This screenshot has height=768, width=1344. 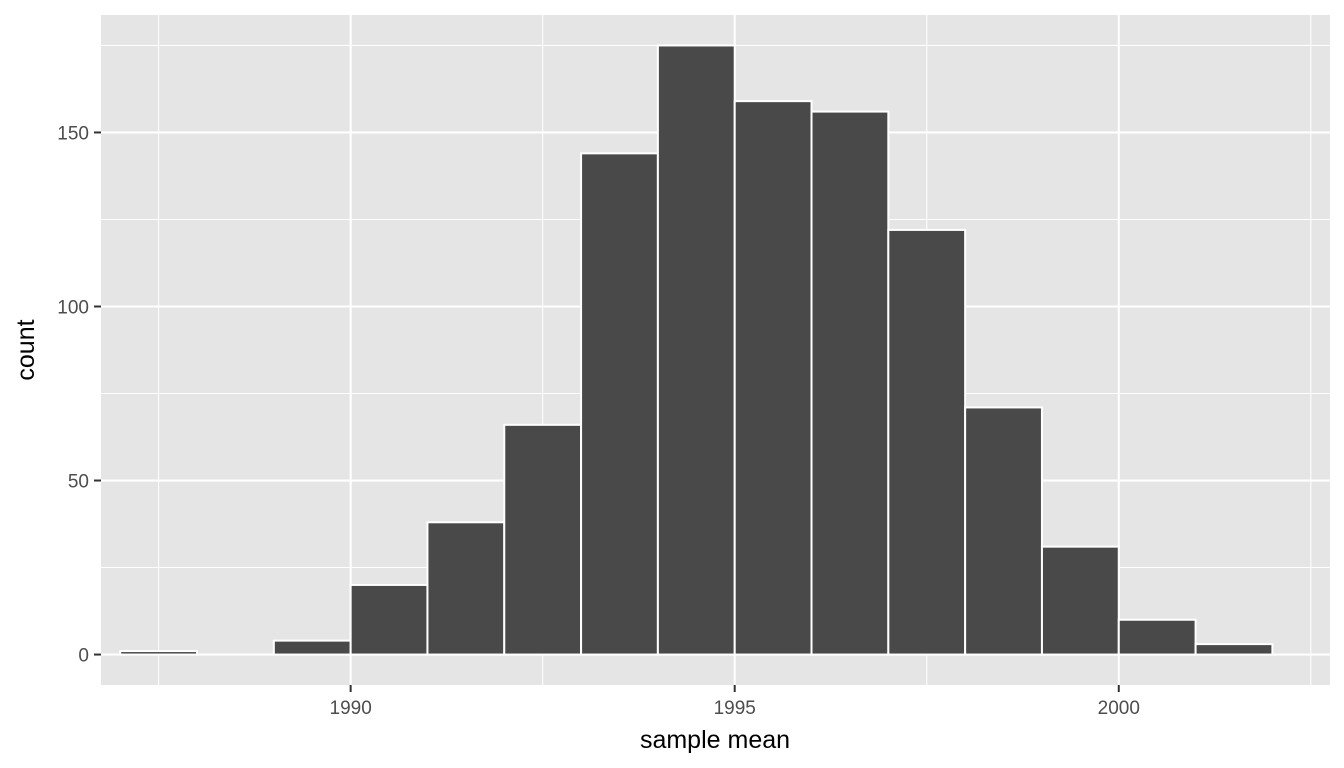 I want to click on y-tick-label: 50, so click(x=78, y=482).